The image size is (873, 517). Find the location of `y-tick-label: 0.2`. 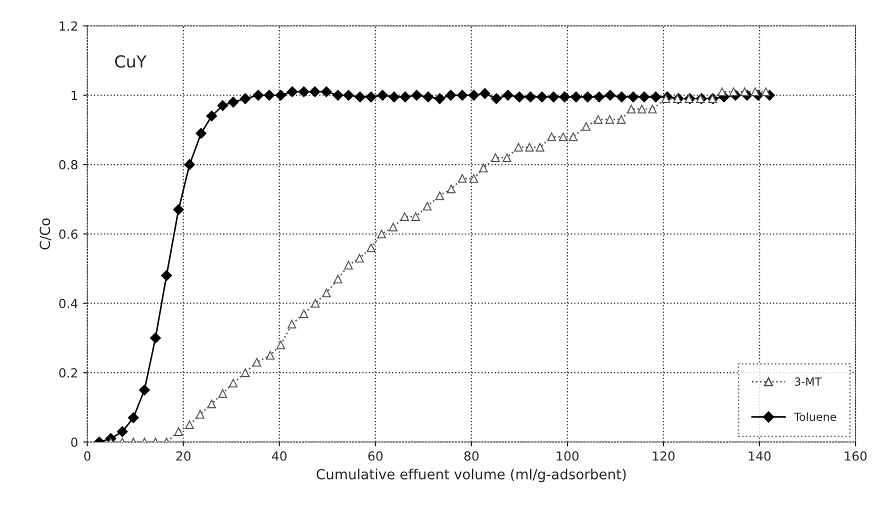

y-tick-label: 0.2 is located at coordinates (68, 373).